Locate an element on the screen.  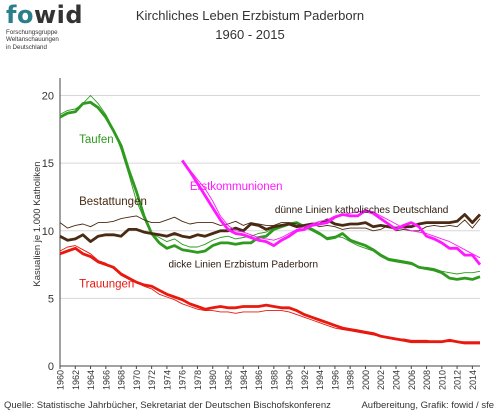
annotation-thick-lines: dicke Linien Erzbistum Paderborn is located at coordinates (244, 264).